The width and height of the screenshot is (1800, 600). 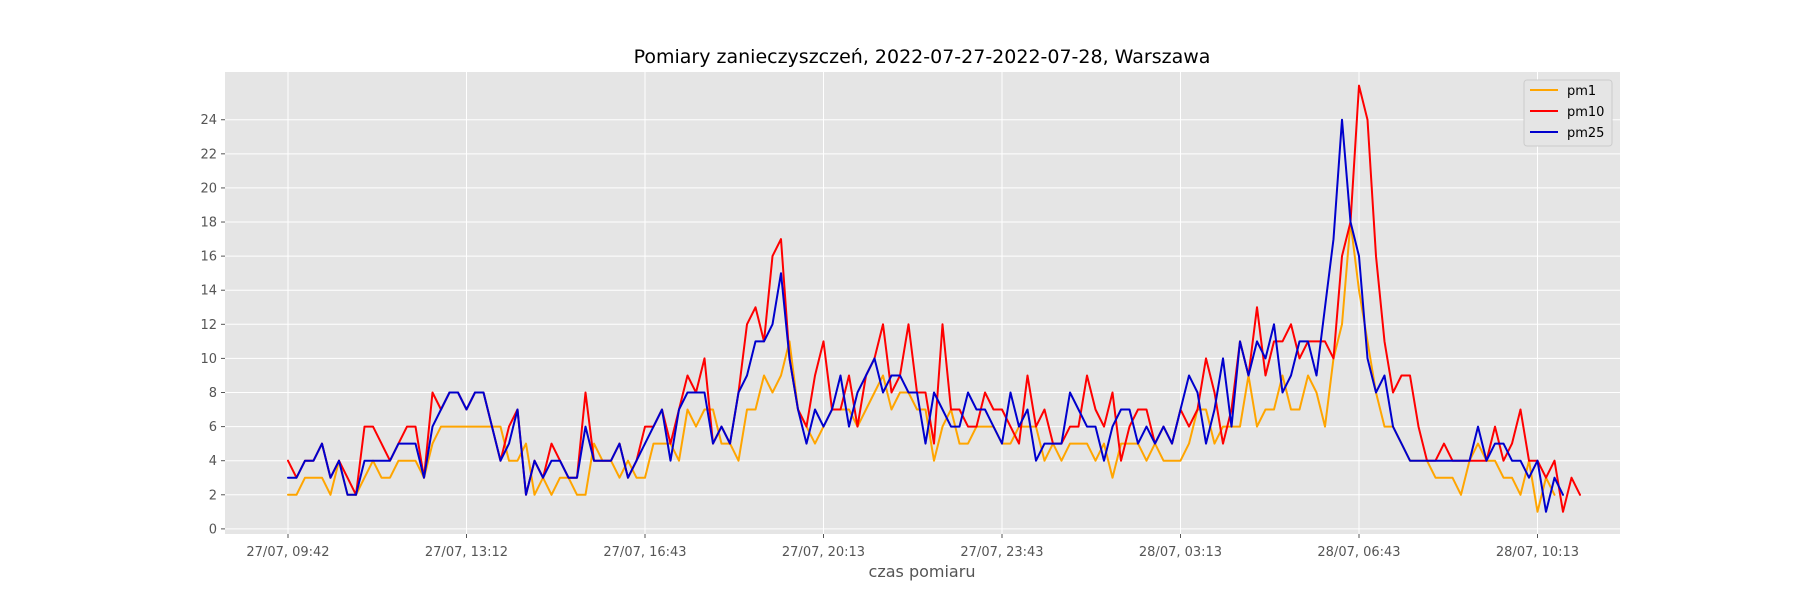 I want to click on legend-label-pm10: pm10, so click(x=1585, y=112).